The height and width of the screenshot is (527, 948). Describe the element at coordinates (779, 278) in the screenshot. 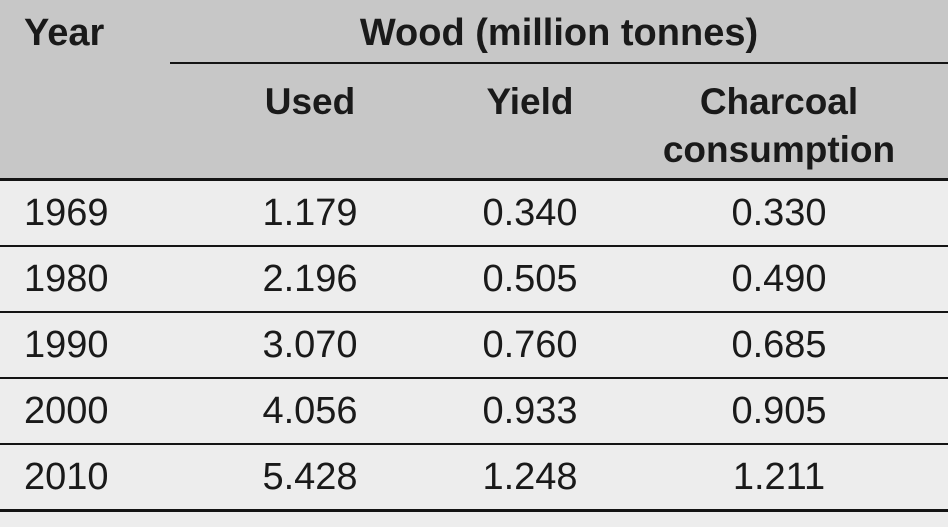

I see `charcoal-cell: 0.490` at that location.